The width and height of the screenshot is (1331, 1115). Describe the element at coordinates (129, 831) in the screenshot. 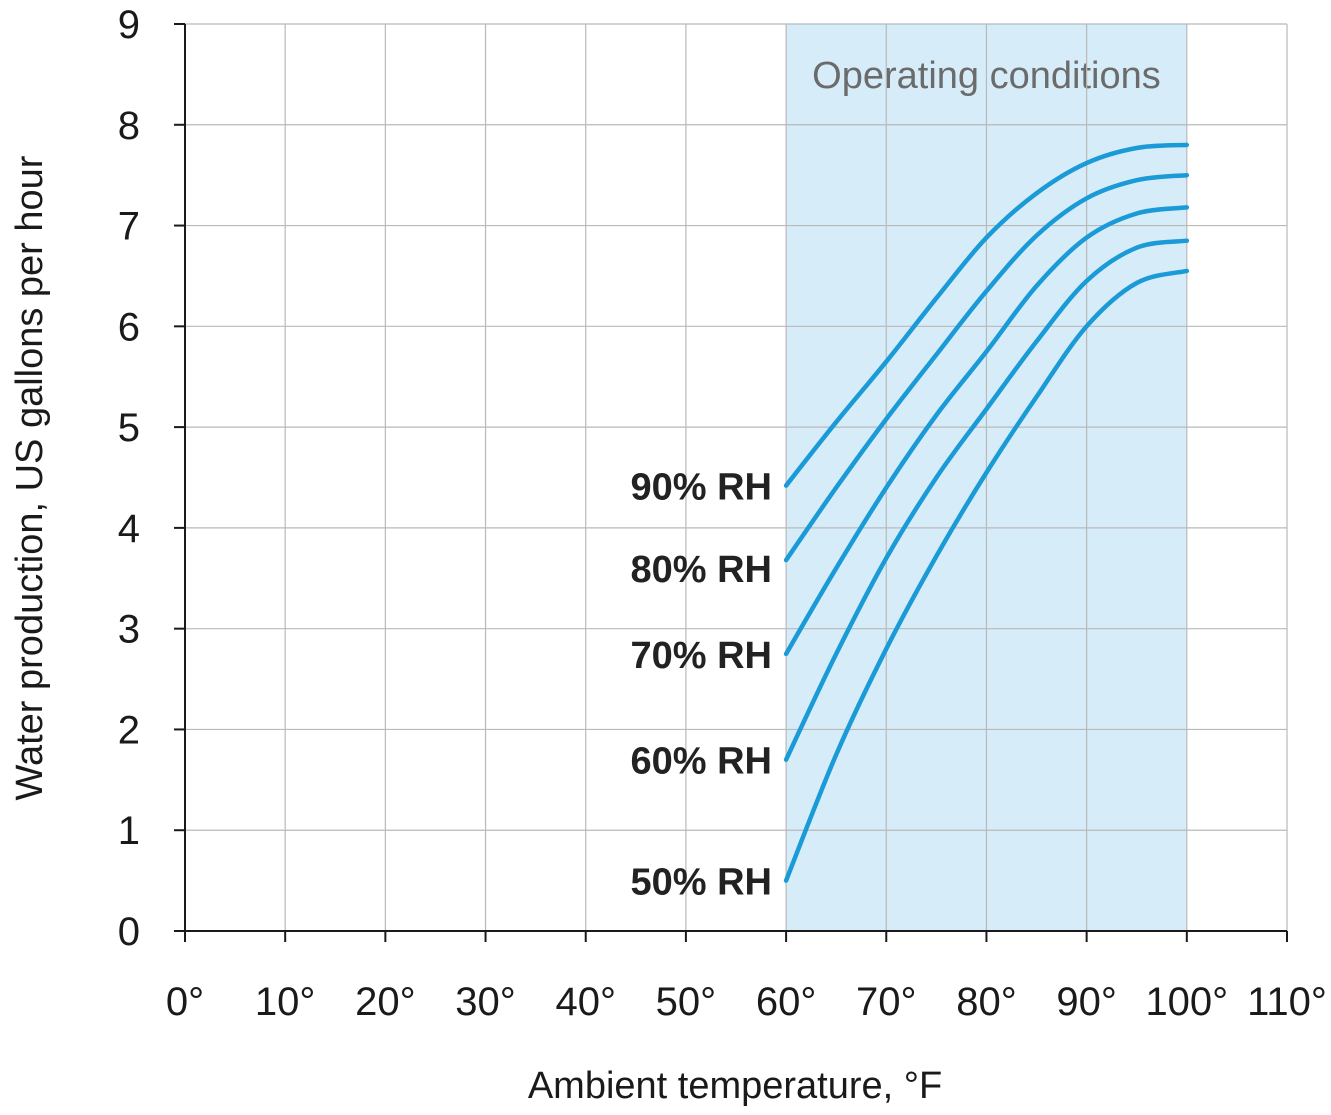

I see `y-tick-label: 1` at that location.